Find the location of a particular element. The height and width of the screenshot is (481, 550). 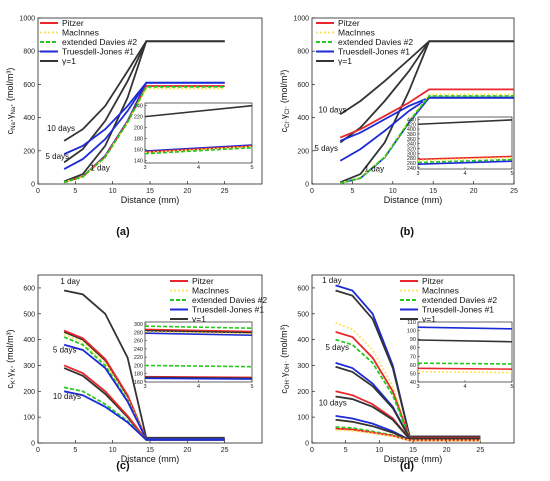

inset-y-tick-label: 340 is located at coordinates (411, 145).